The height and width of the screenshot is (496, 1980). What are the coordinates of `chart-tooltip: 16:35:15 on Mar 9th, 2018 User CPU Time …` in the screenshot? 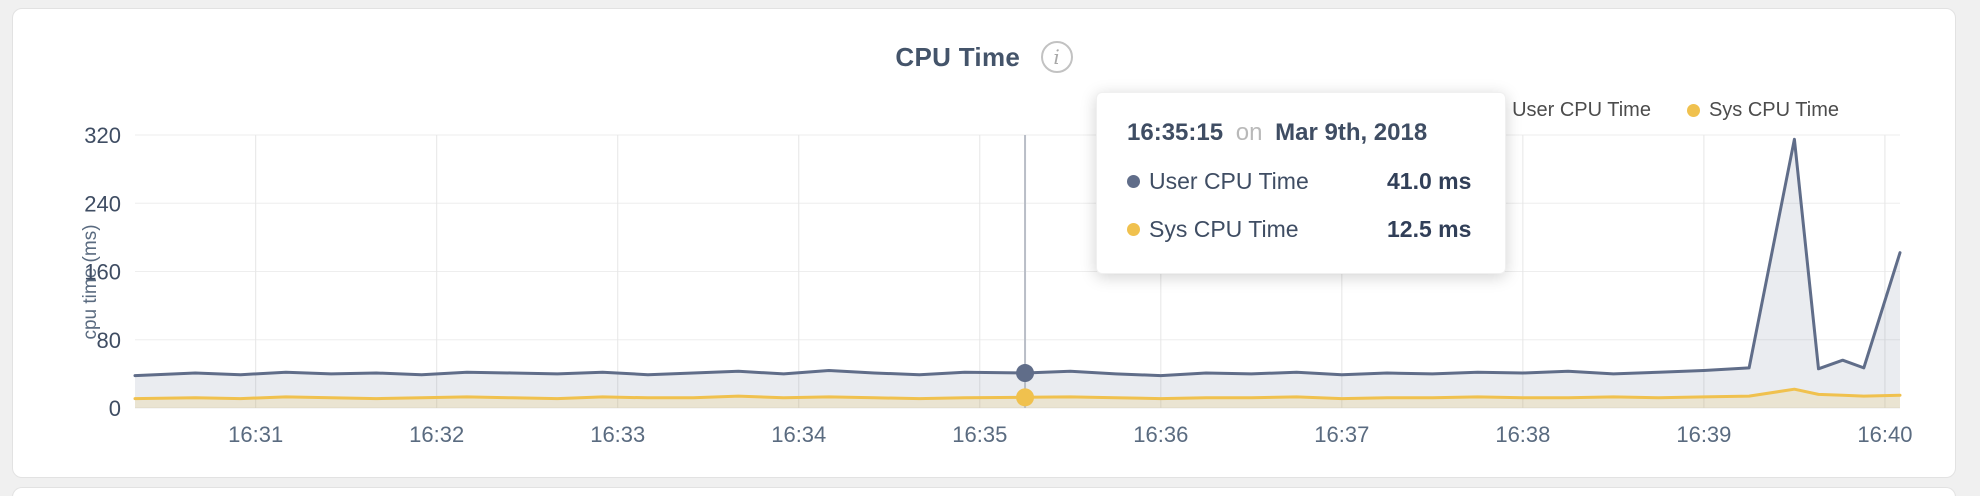 It's located at (1301, 183).